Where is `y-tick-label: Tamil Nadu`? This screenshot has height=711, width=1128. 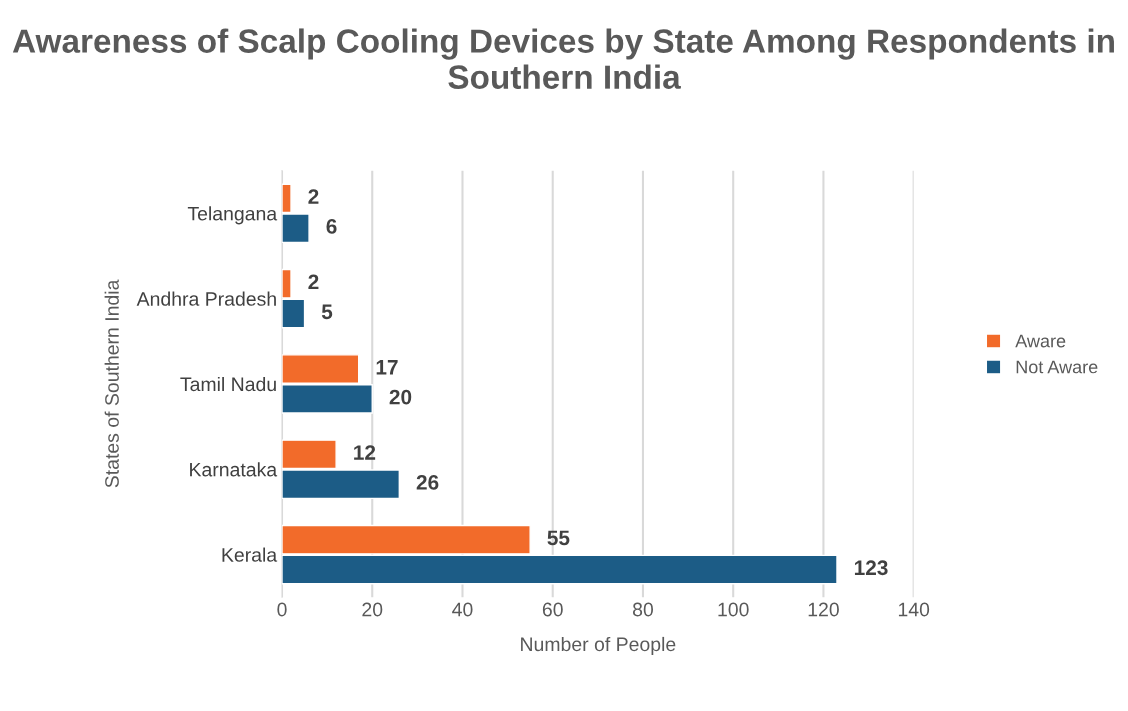
y-tick-label: Tamil Nadu is located at coordinates (228, 384).